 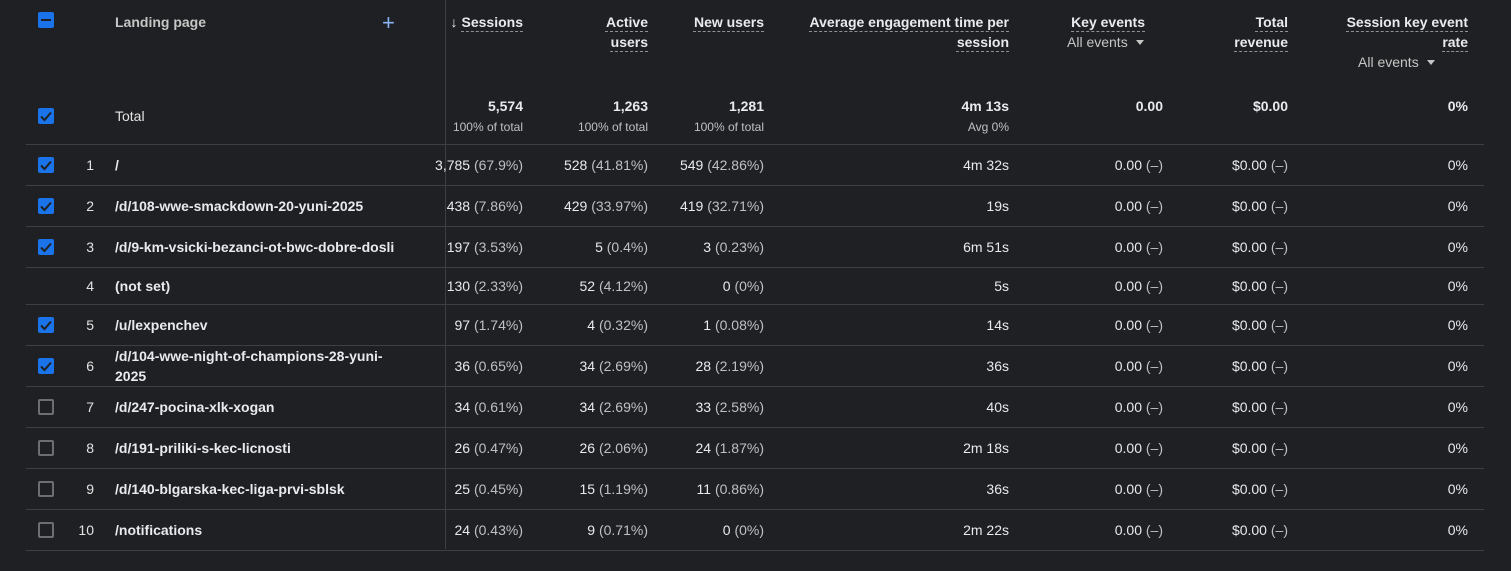 I want to click on new-users-cell: 0 (0%), so click(x=743, y=286).